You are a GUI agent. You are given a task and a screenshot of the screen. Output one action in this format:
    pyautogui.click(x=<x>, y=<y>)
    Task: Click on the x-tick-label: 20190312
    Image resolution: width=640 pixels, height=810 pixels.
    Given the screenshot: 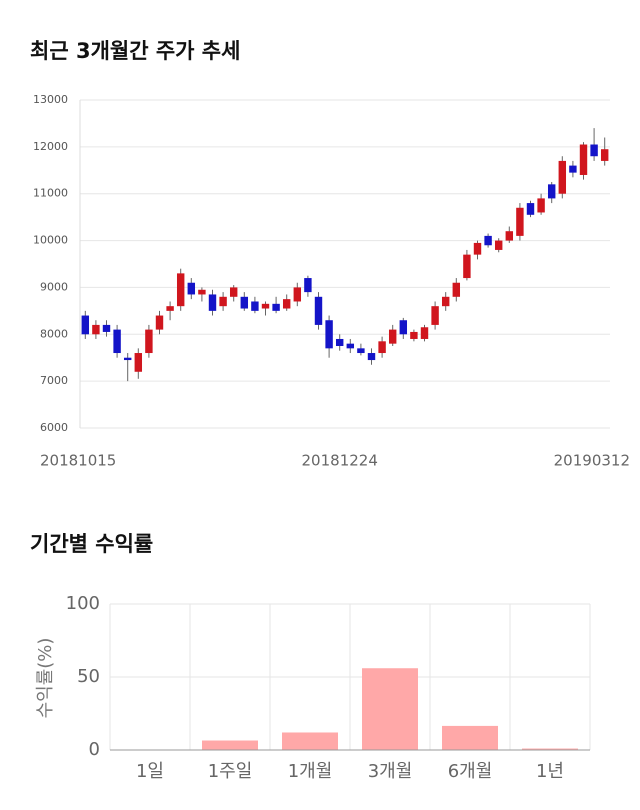 What is the action you would take?
    pyautogui.click(x=592, y=461)
    